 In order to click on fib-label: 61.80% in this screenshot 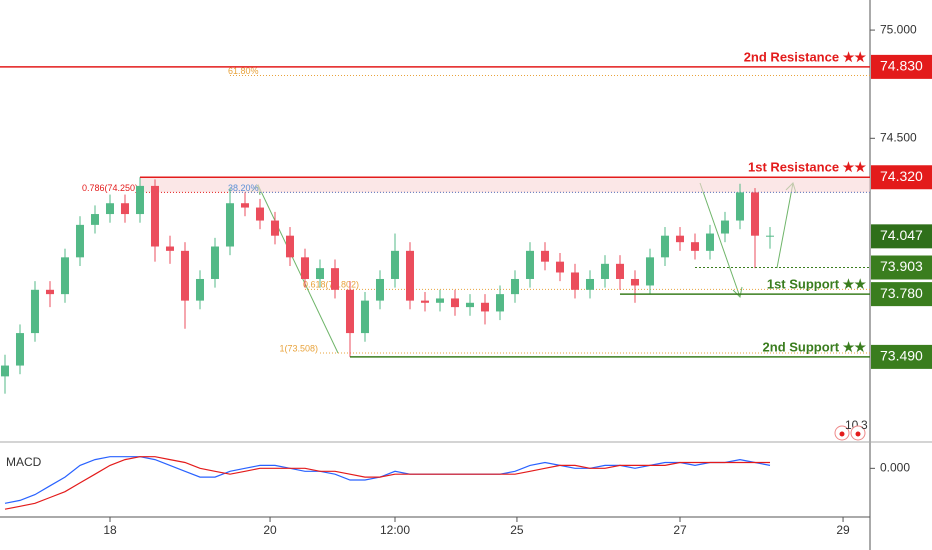, I will do `click(243, 71)`.